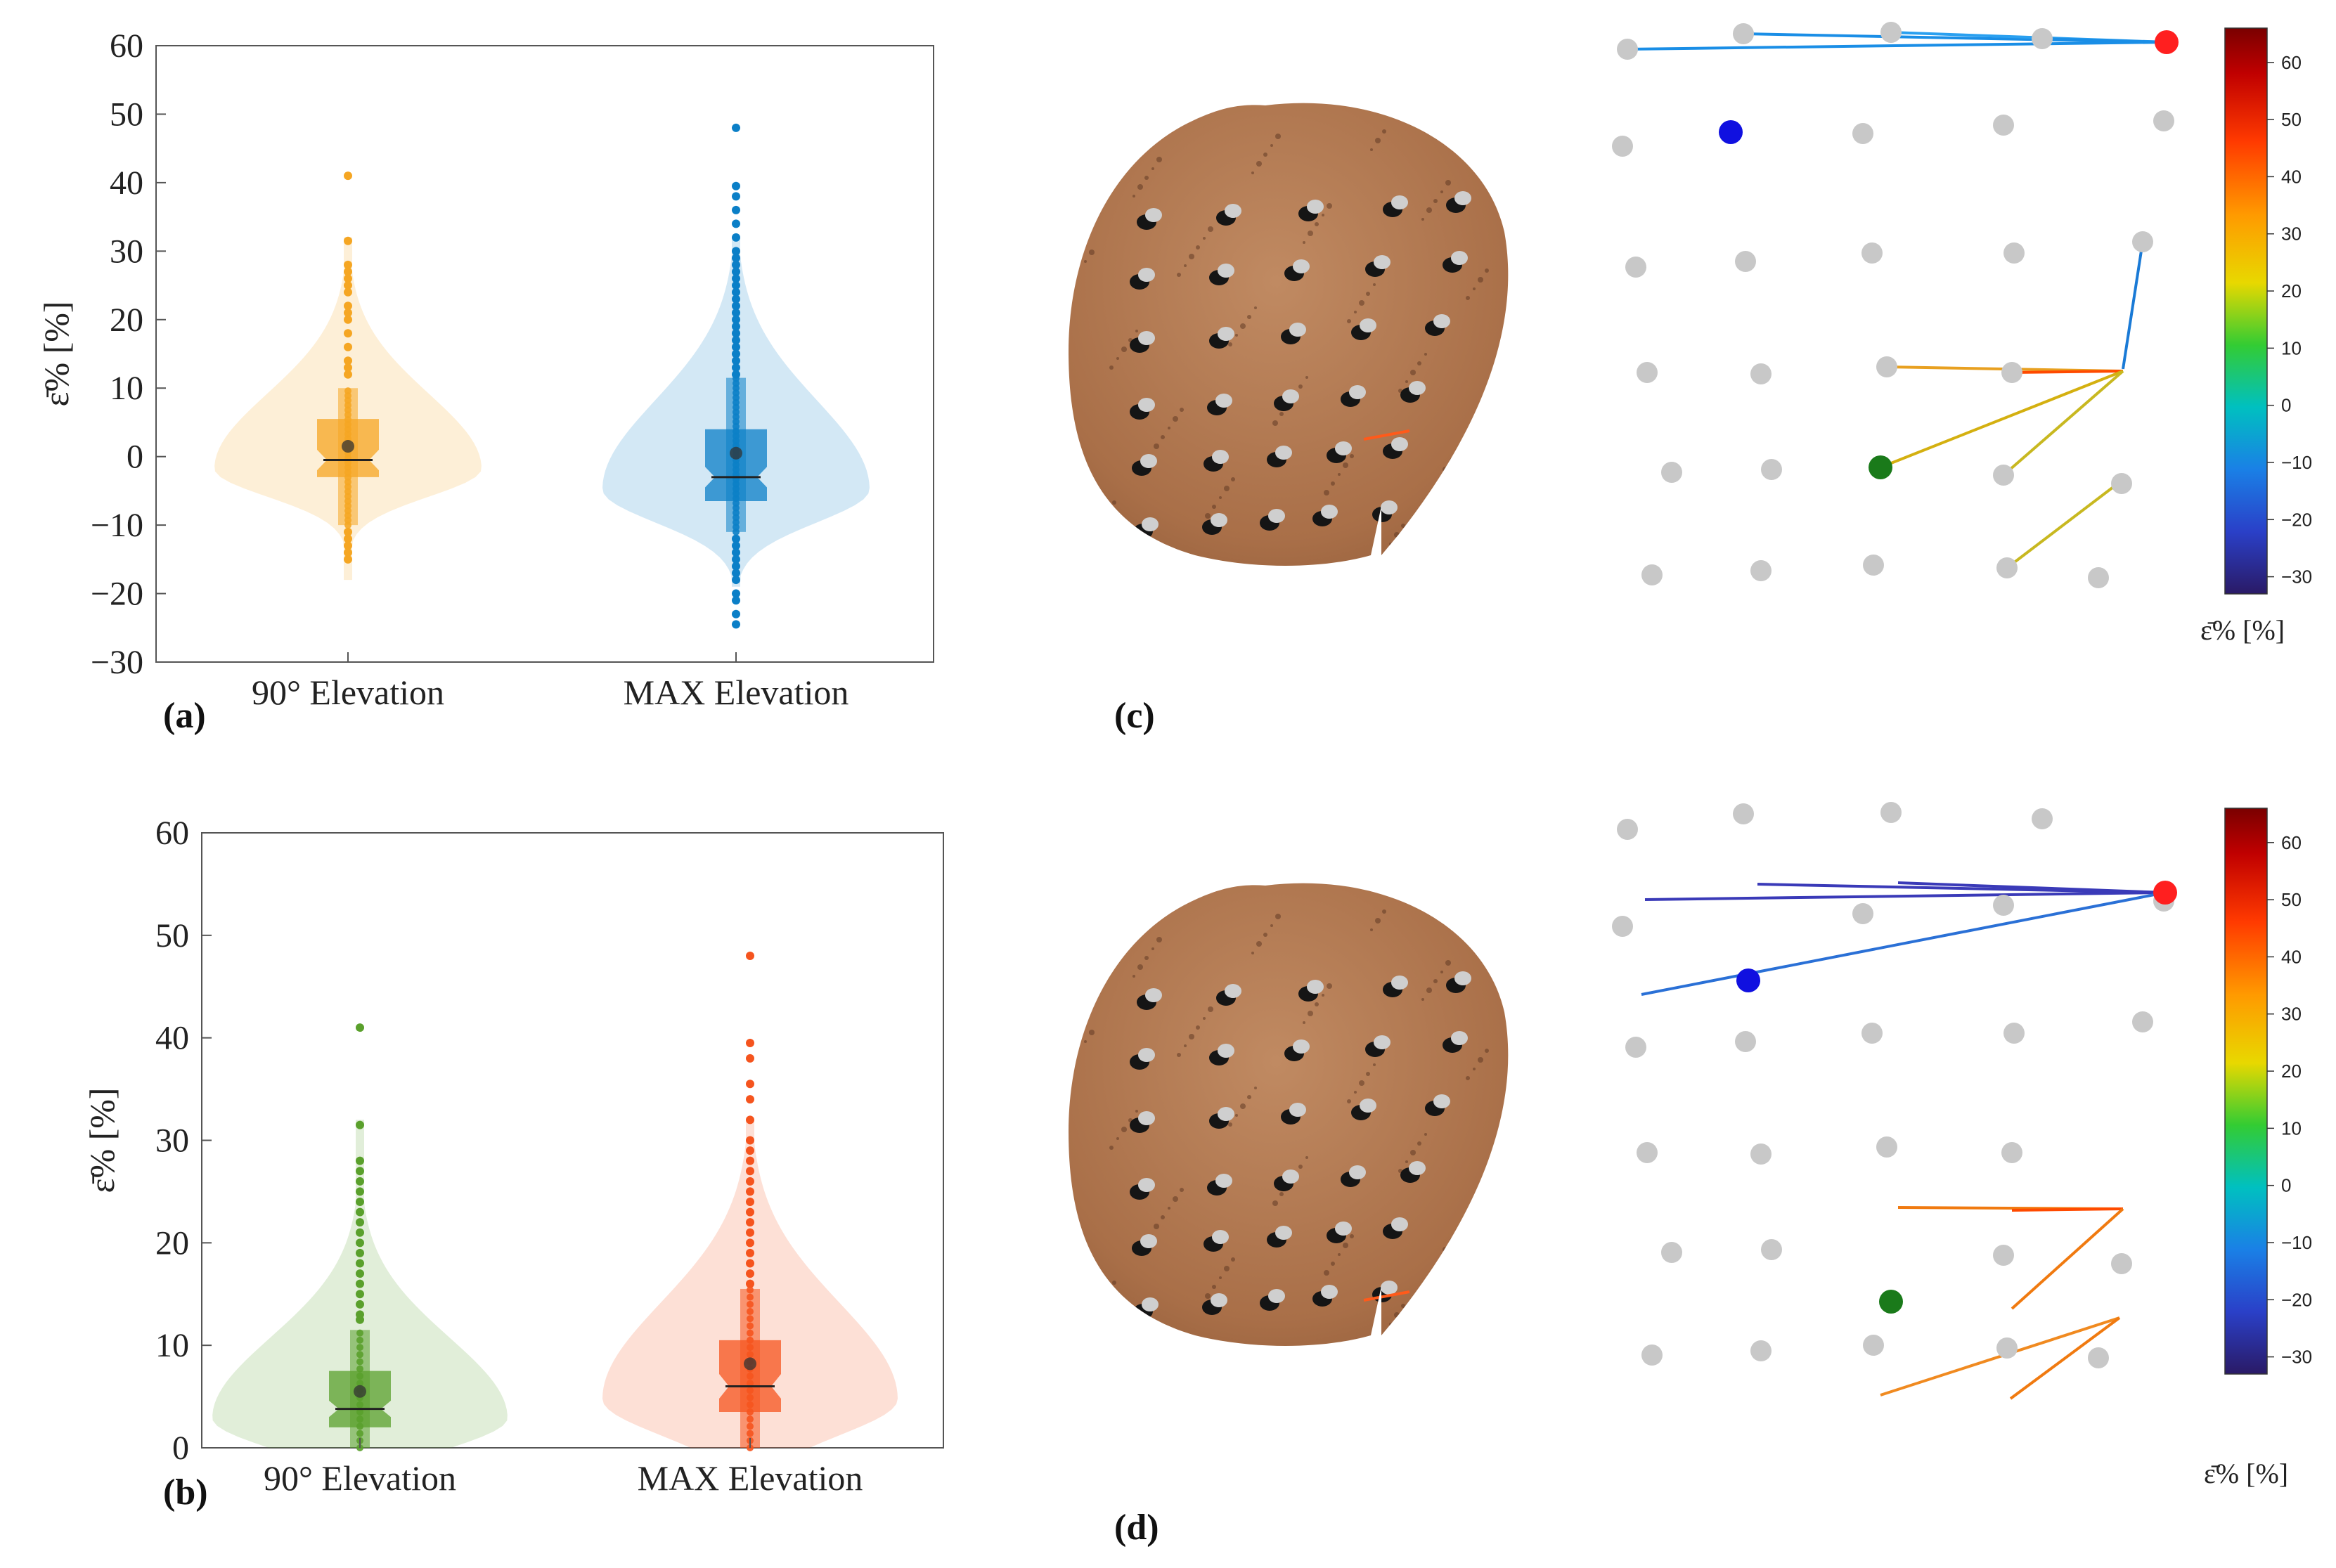 The width and height of the screenshot is (2336, 1568). What do you see at coordinates (544, 354) in the screenshot?
I see `plot-frame` at bounding box center [544, 354].